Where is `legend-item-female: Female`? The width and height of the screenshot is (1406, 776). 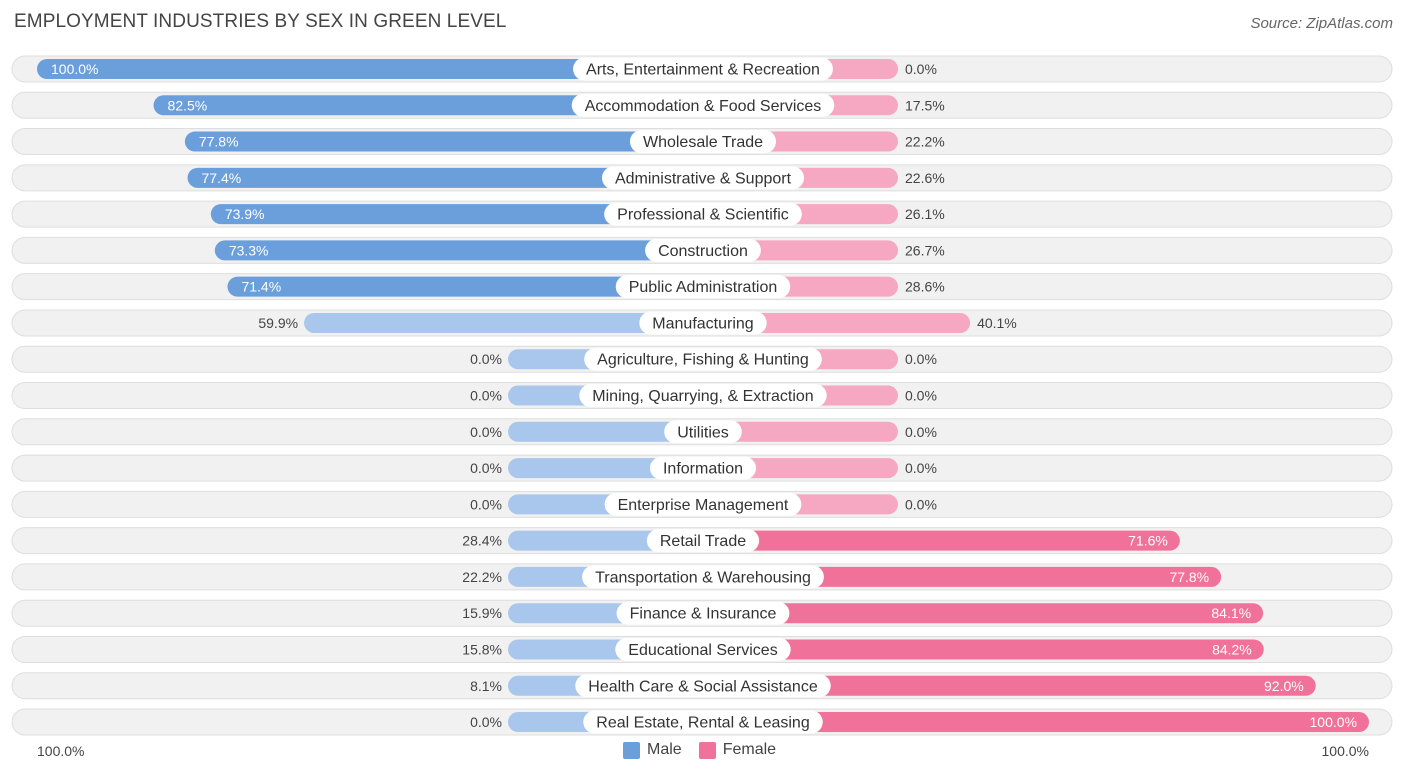 legend-item-female: Female is located at coordinates (737, 750).